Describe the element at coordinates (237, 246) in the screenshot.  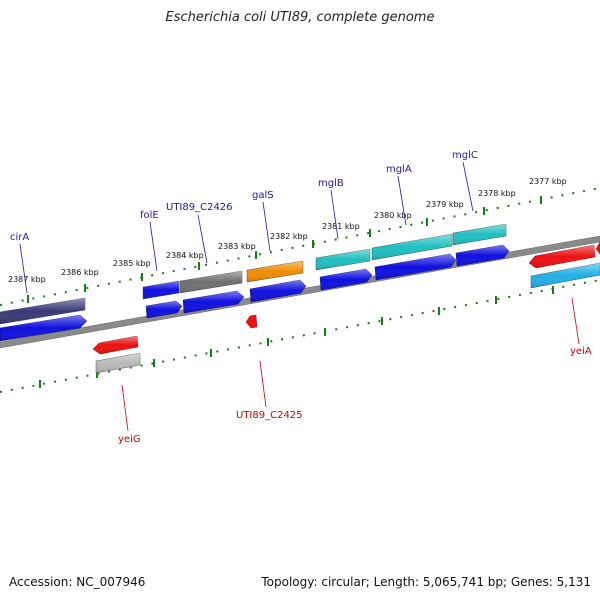
I see `kbp-label-2383: 2383 kbp` at that location.